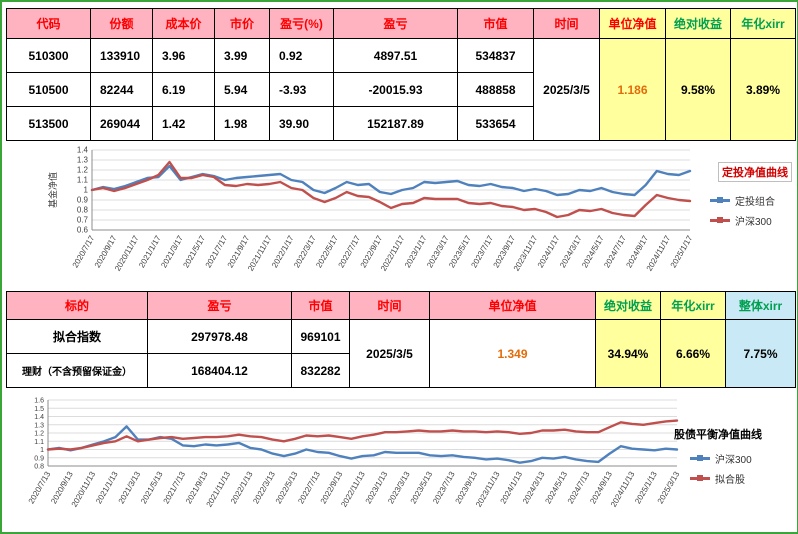 The width and height of the screenshot is (798, 534). Describe the element at coordinates (763, 89) in the screenshot. I see `cell-xirr-merged: 3.89%` at that location.